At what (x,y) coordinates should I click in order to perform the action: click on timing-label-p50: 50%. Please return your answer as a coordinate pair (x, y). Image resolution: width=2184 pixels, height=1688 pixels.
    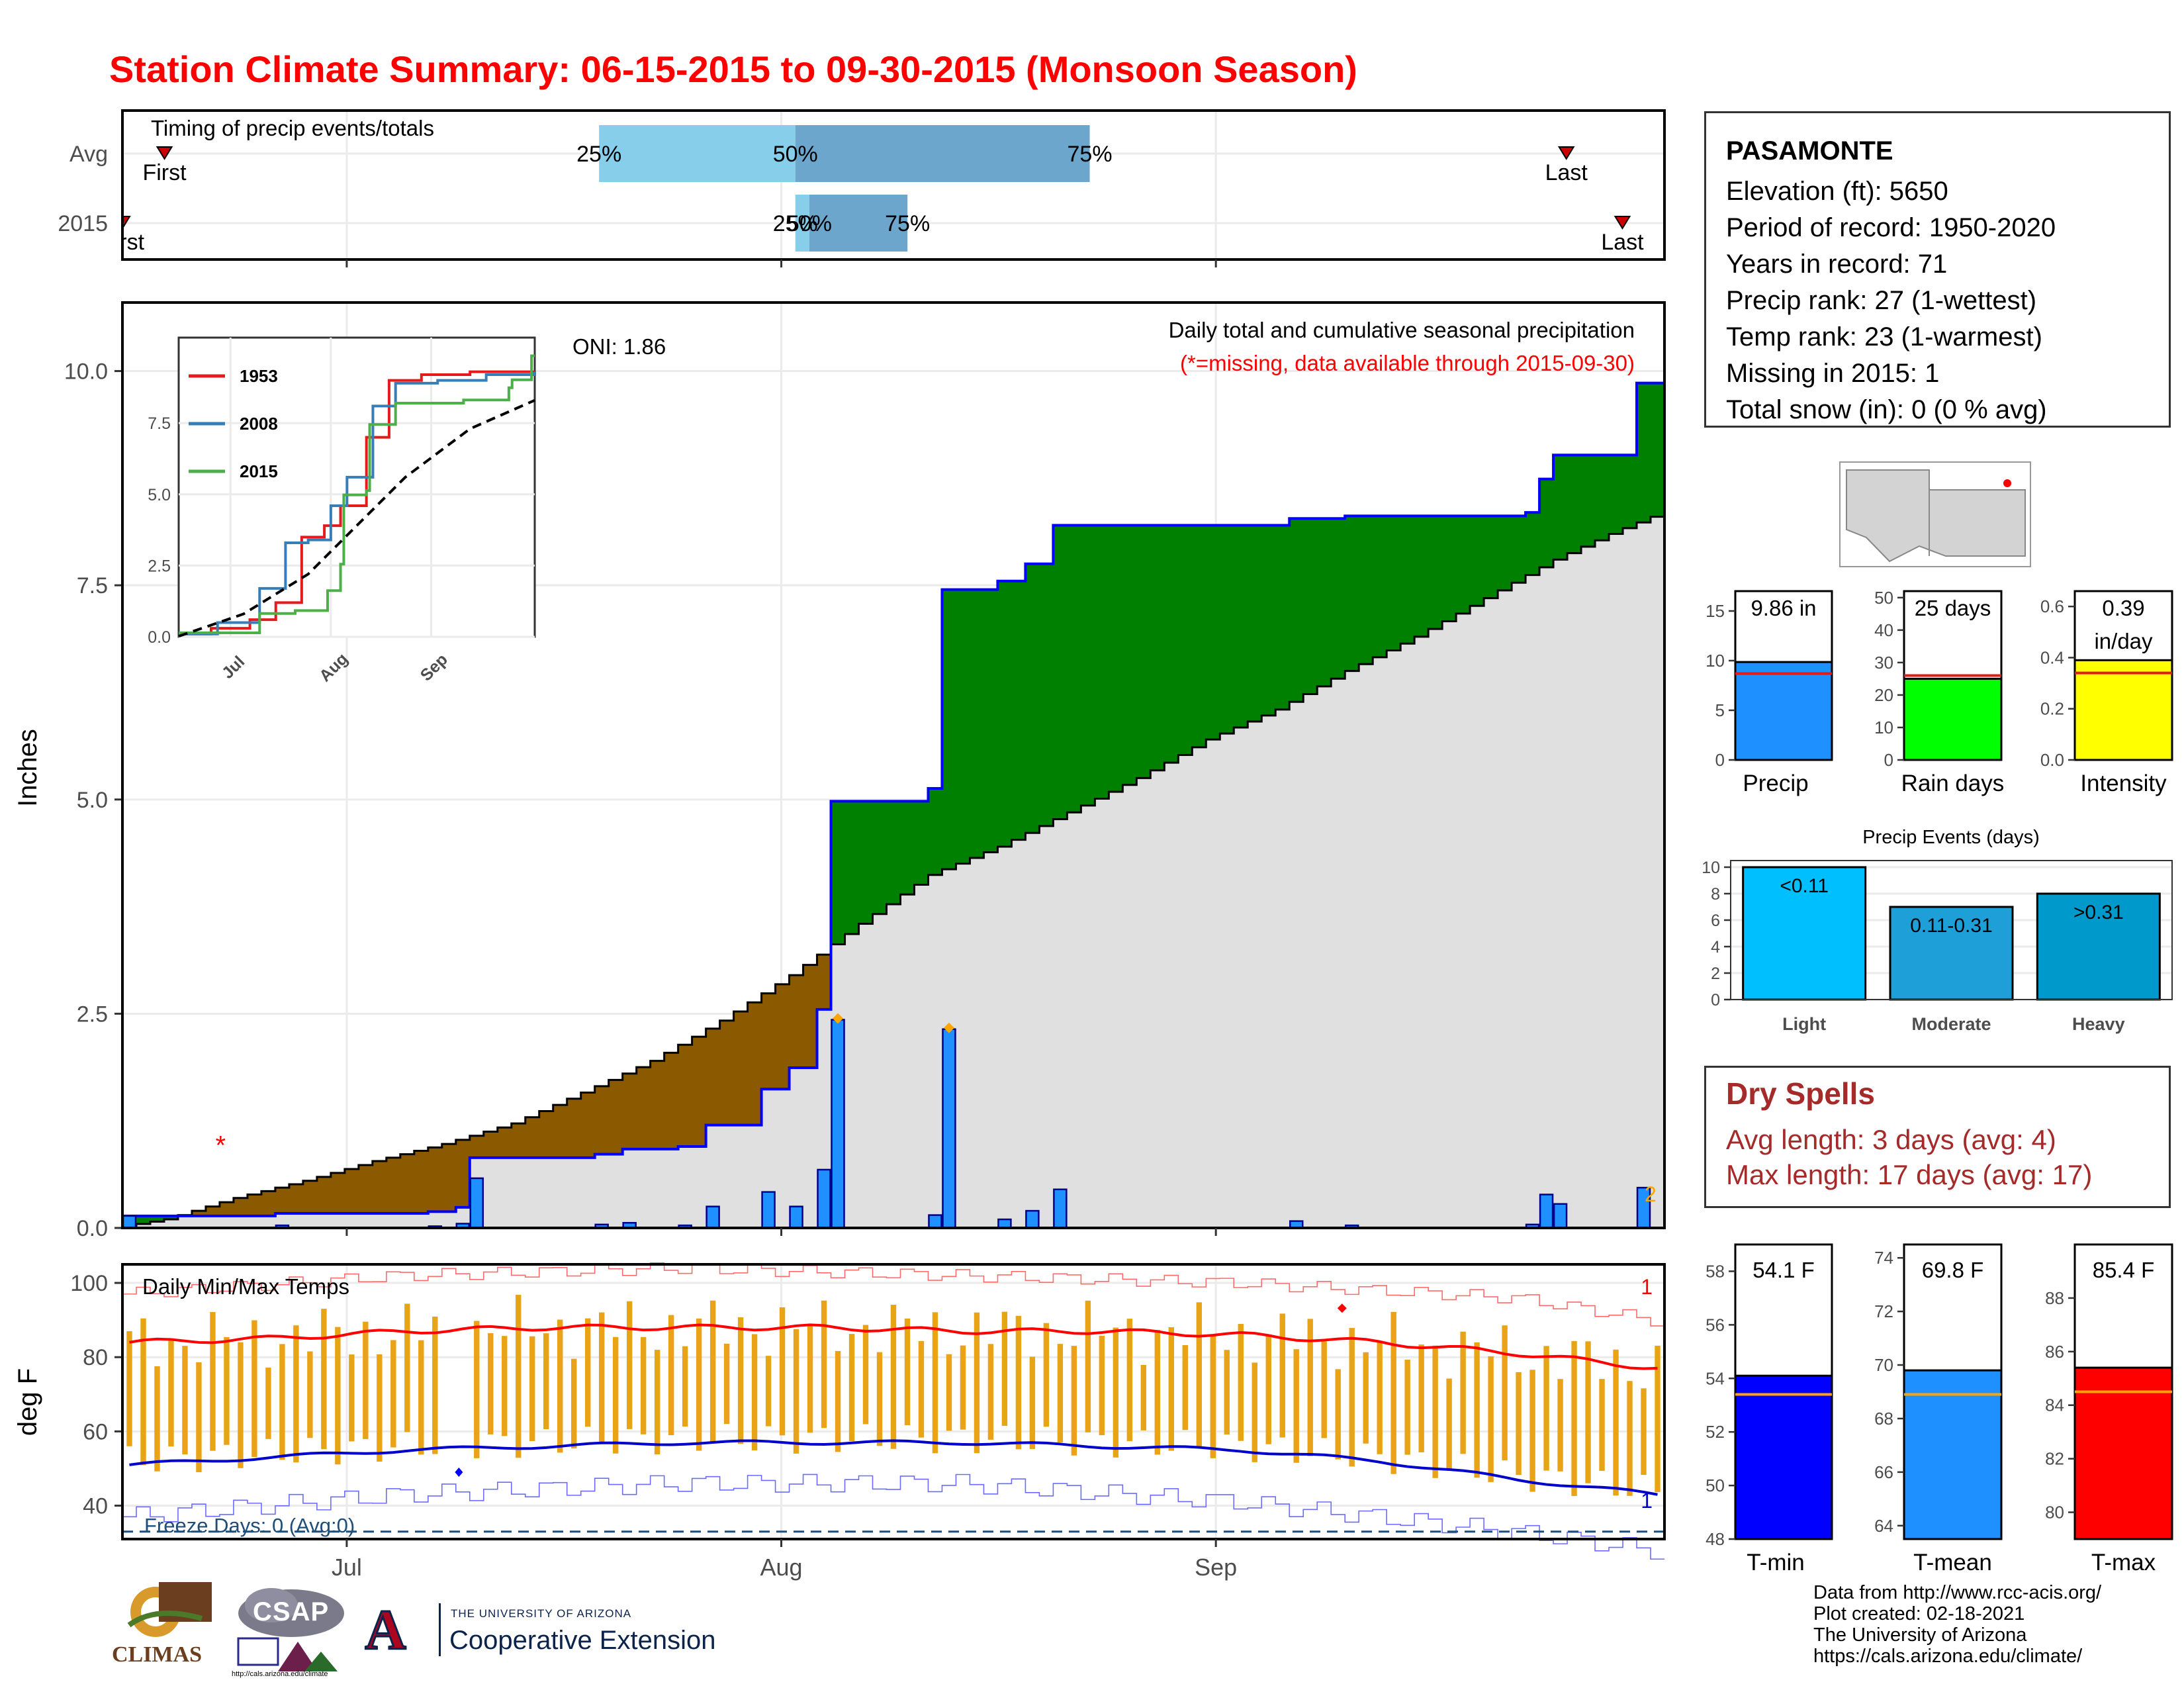
    Looking at the image, I should click on (795, 154).